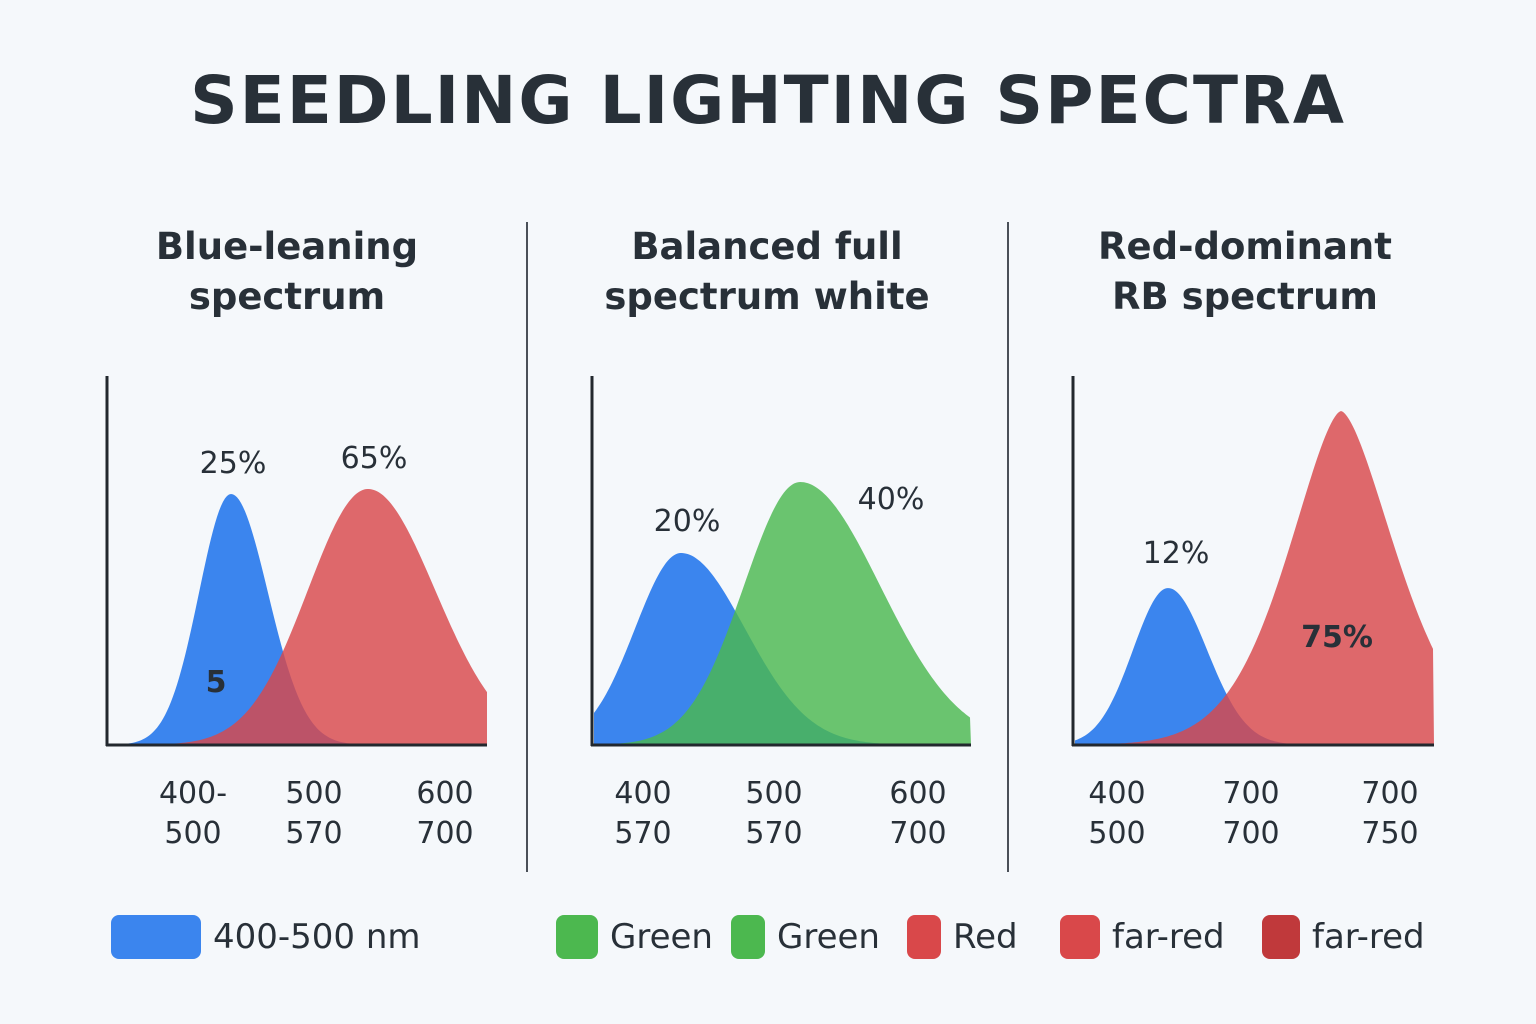 This screenshot has height=1024, width=1536. I want to click on spectrum-chart-3: 12% 75% 400 500 700 700 700 750, so click(1252, 613).